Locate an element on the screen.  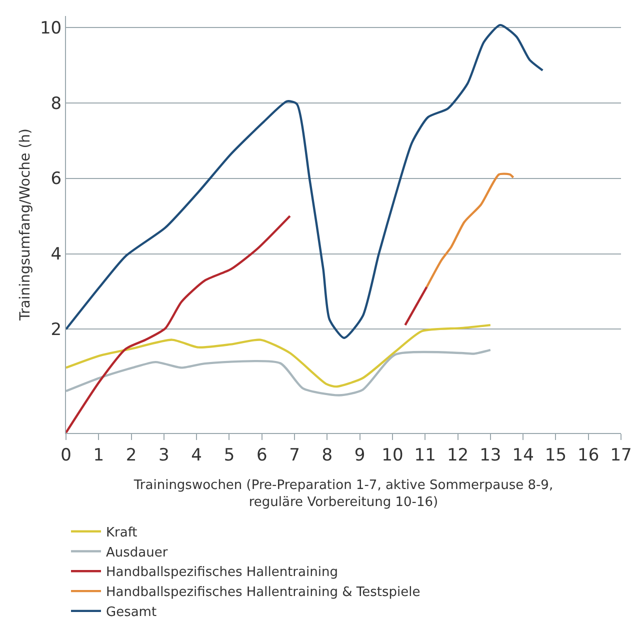
x-tick-label: 17 is located at coordinates (621, 455).